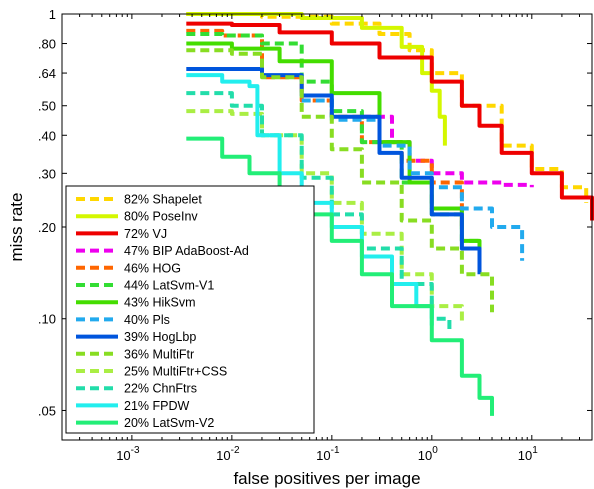  Describe the element at coordinates (169, 286) in the screenshot. I see `legend-label: 44% LatSvm-V1` at that location.